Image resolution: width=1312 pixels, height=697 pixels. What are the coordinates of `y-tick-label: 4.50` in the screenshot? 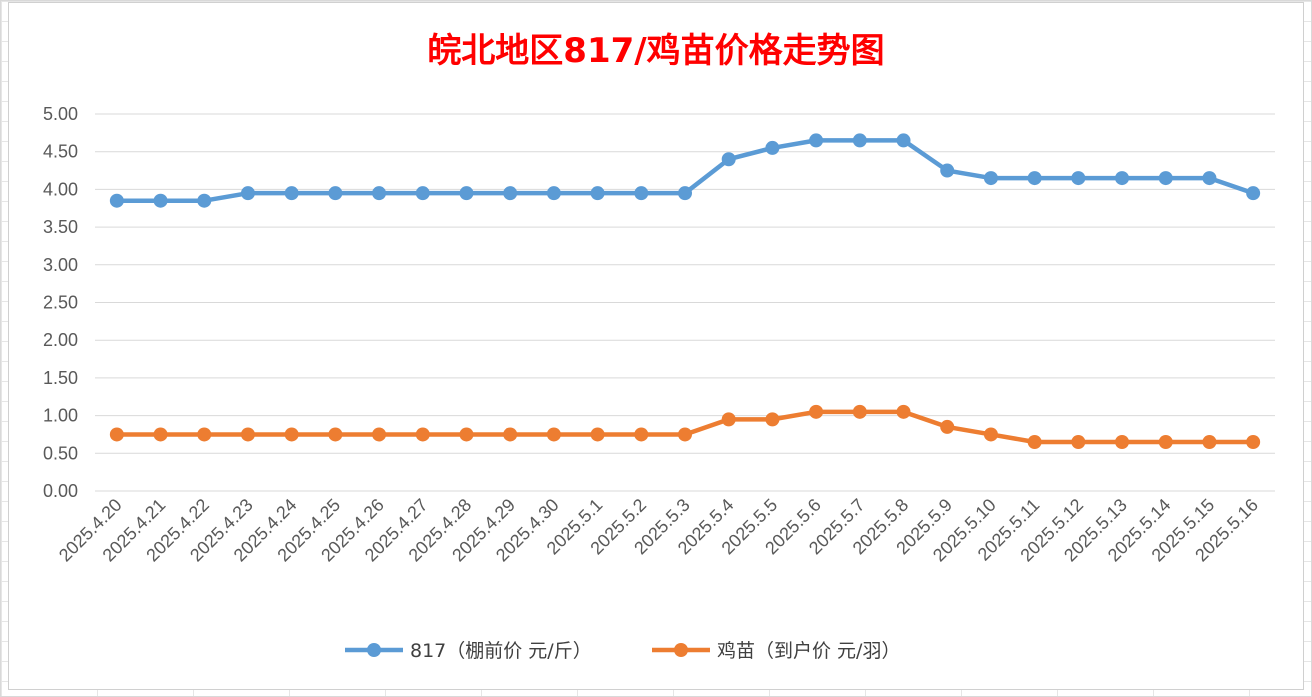 It's located at (60, 152).